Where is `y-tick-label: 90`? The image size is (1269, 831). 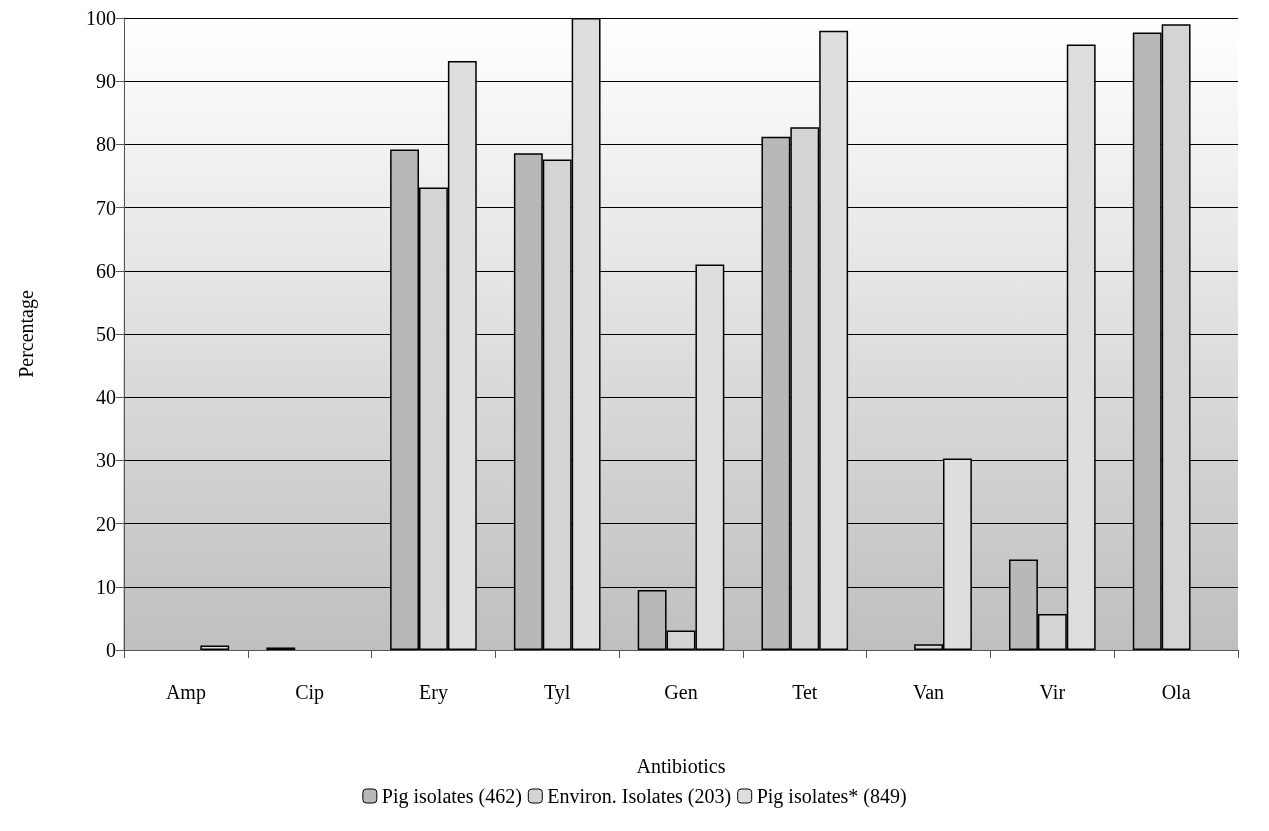 y-tick-label: 90 is located at coordinates (106, 81).